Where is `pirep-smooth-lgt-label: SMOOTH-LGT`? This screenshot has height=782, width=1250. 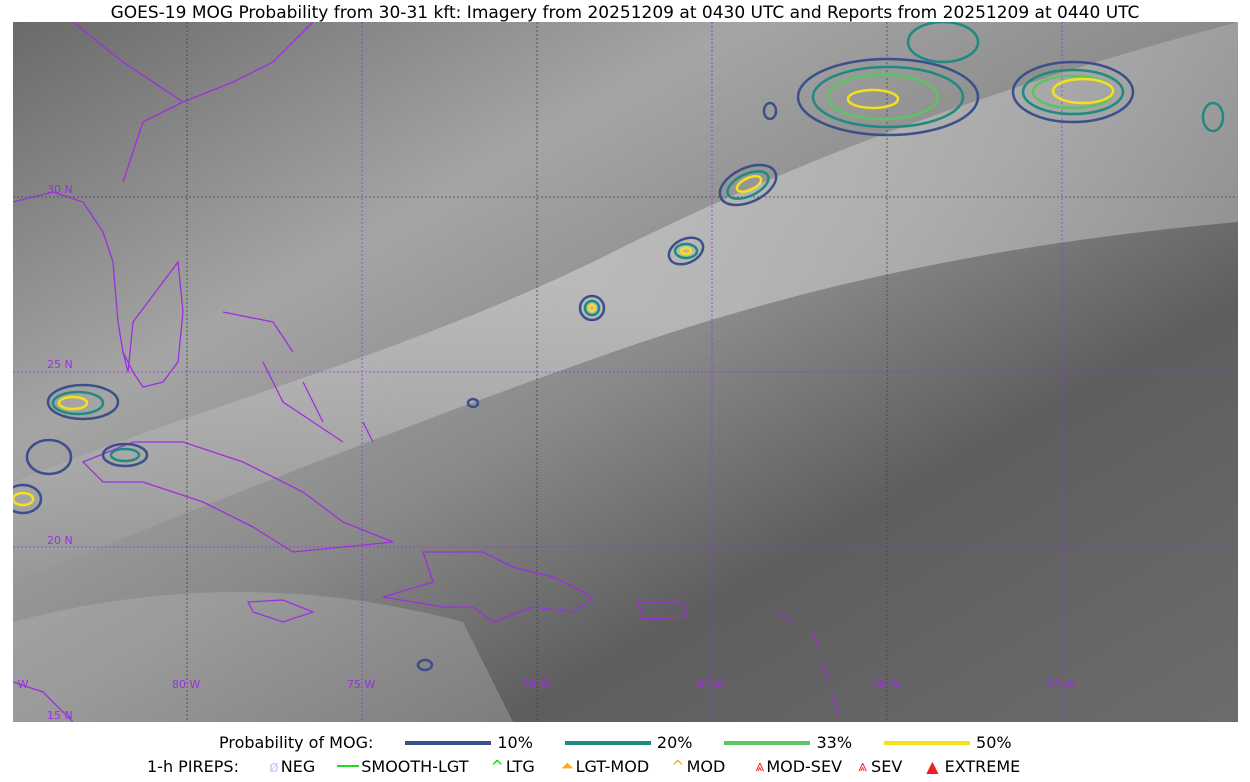 pirep-smooth-lgt-label: SMOOTH-LGT is located at coordinates (415, 766).